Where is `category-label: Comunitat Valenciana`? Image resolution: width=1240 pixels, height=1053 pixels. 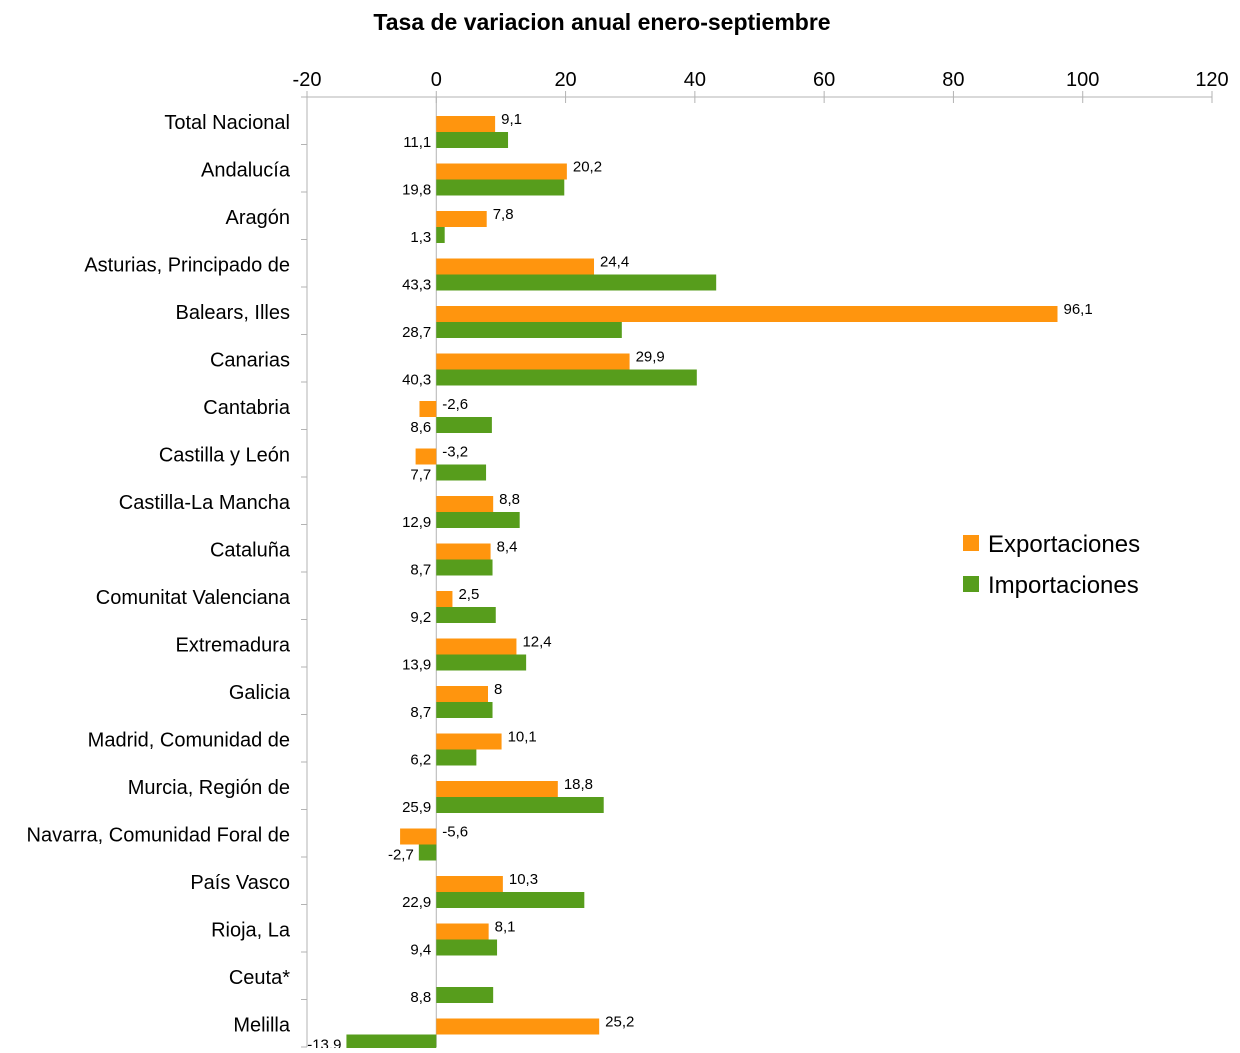 category-label: Comunitat Valenciana is located at coordinates (193, 598).